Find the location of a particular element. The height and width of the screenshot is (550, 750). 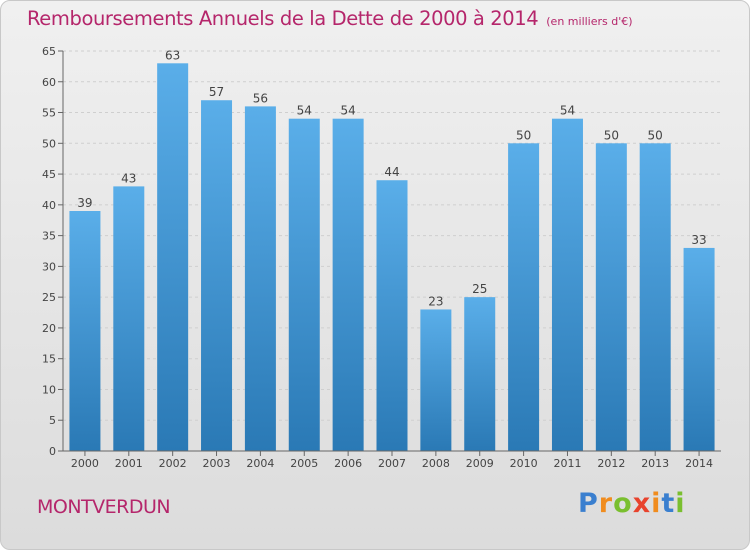

x-tick-label: 2011 is located at coordinates (567, 463).